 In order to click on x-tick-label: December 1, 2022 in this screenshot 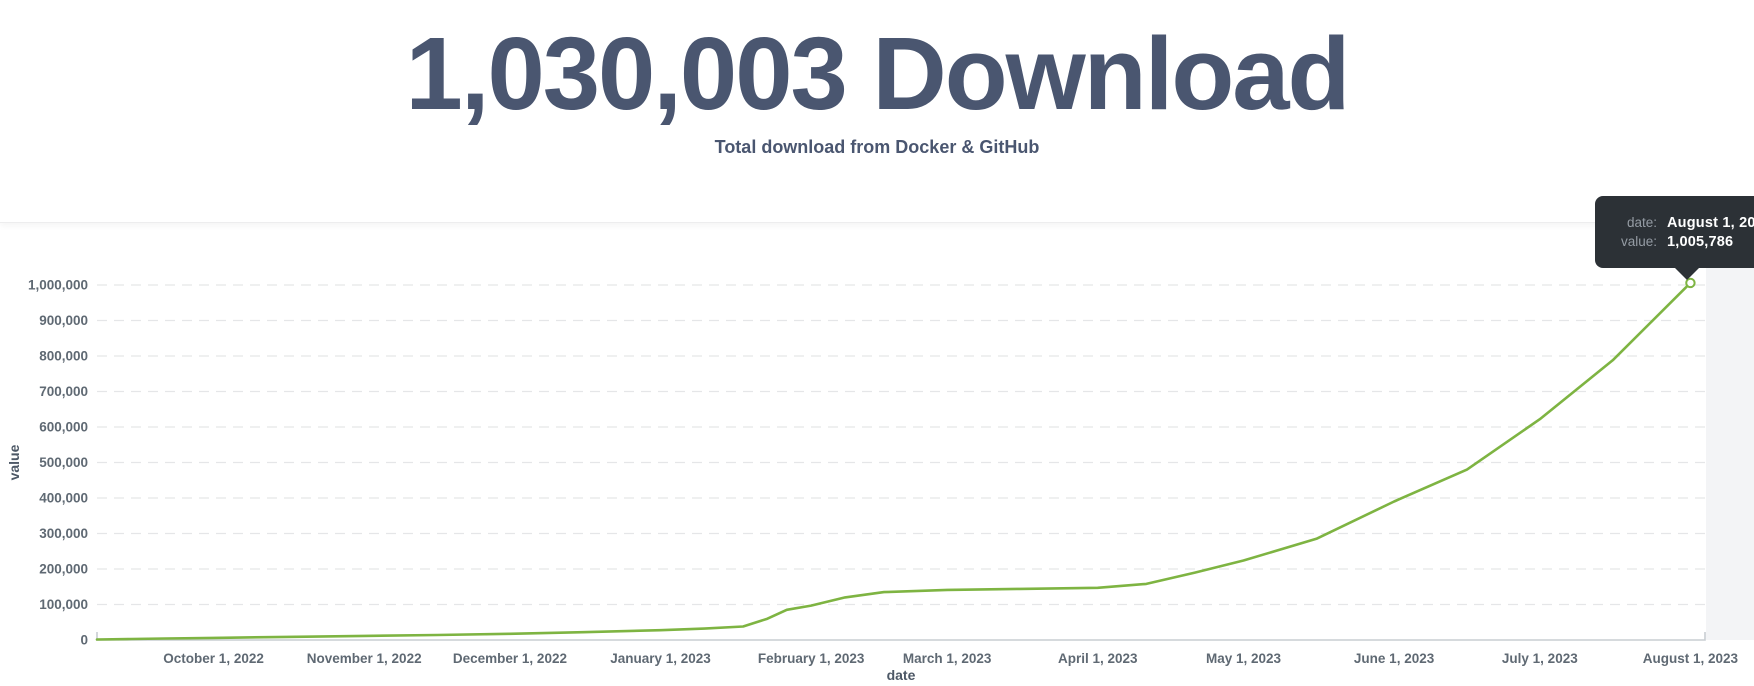, I will do `click(510, 658)`.